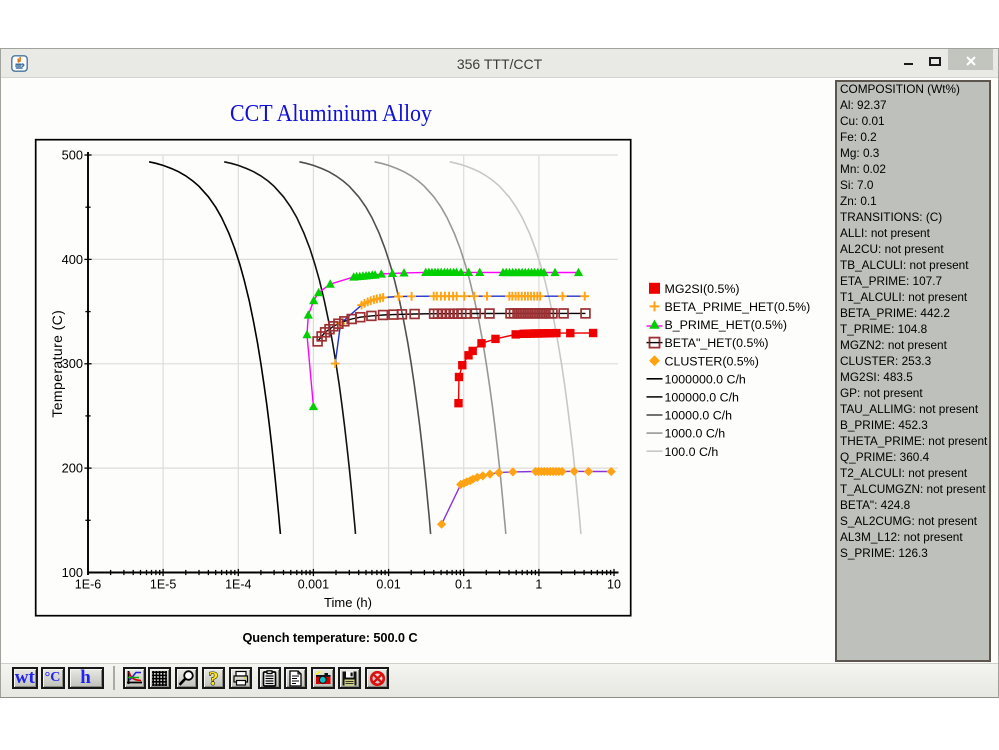 The image size is (999, 750). What do you see at coordinates (717, 343) in the screenshot?
I see `svg-text: BETA"_HET(0.5%)` at bounding box center [717, 343].